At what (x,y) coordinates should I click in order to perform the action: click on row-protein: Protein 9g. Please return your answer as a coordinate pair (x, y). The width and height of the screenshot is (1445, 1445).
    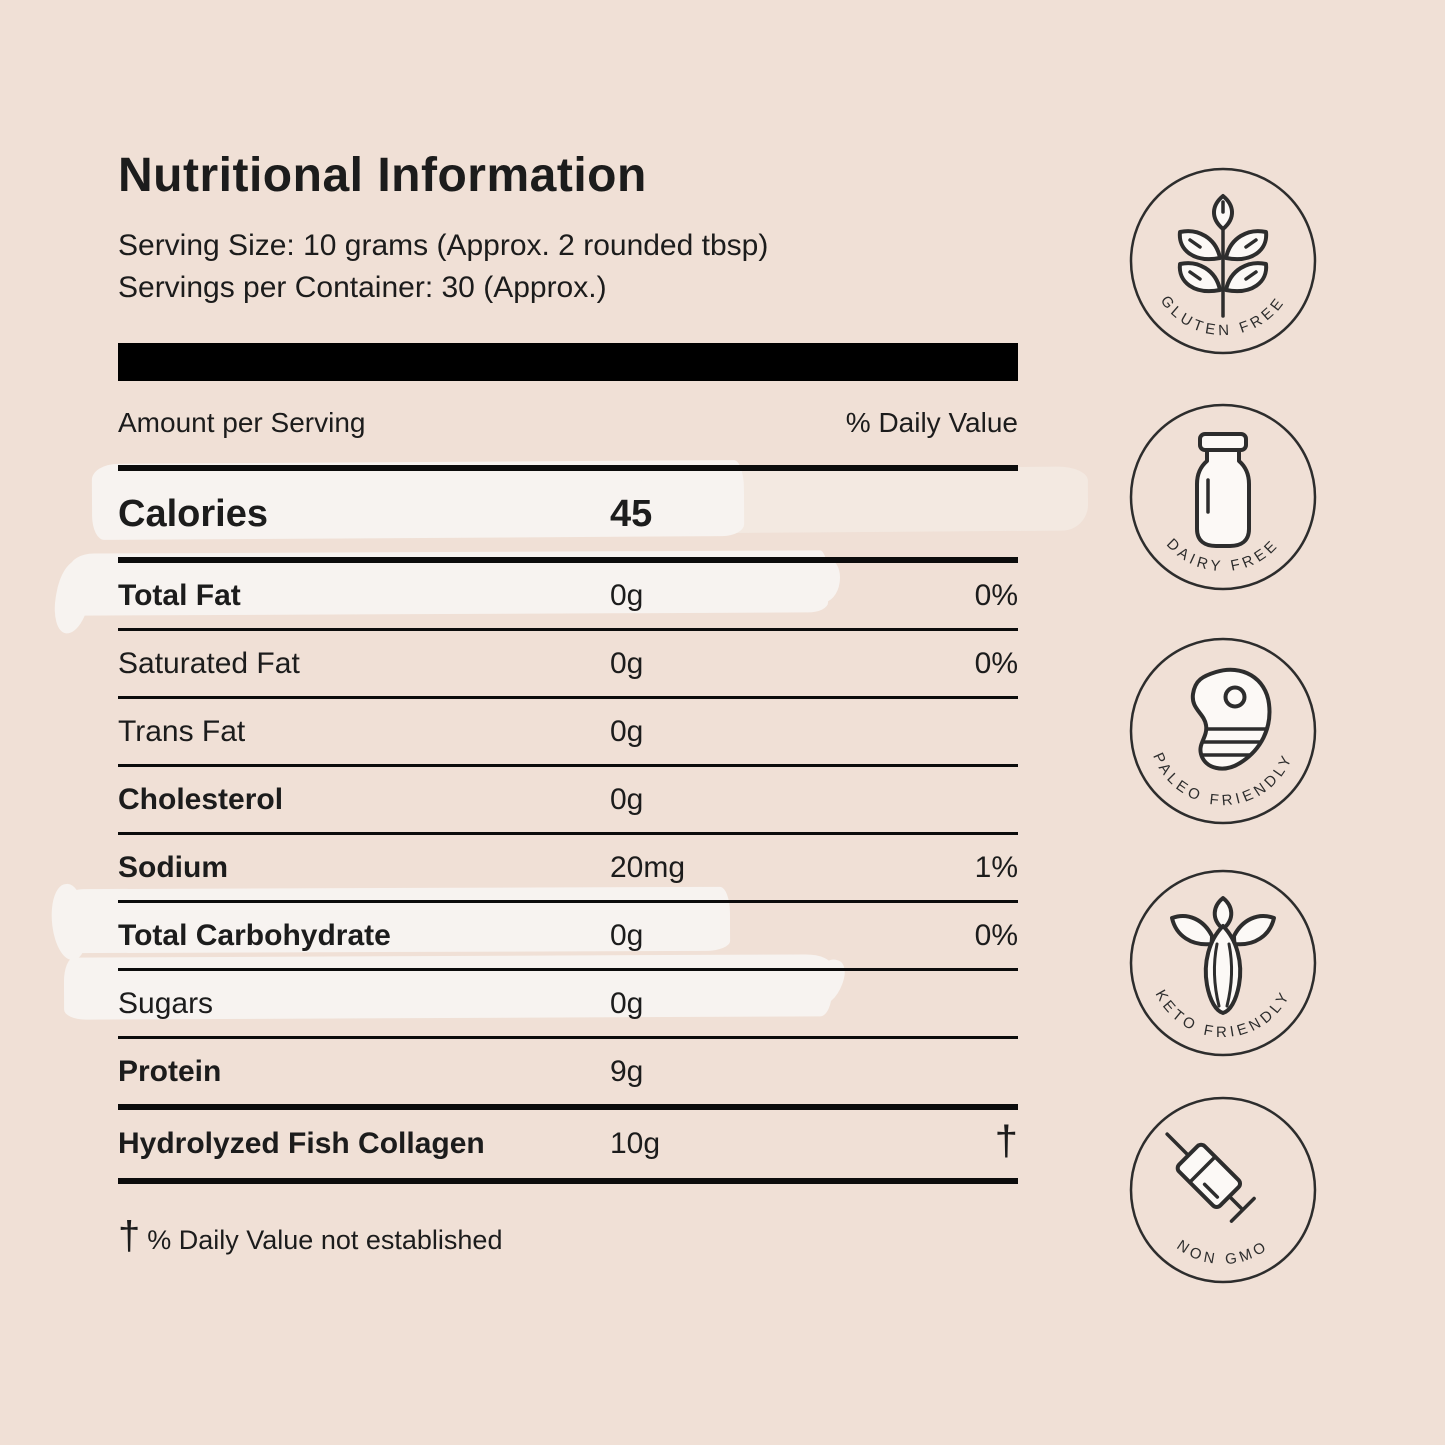
    Looking at the image, I should click on (568, 1071).